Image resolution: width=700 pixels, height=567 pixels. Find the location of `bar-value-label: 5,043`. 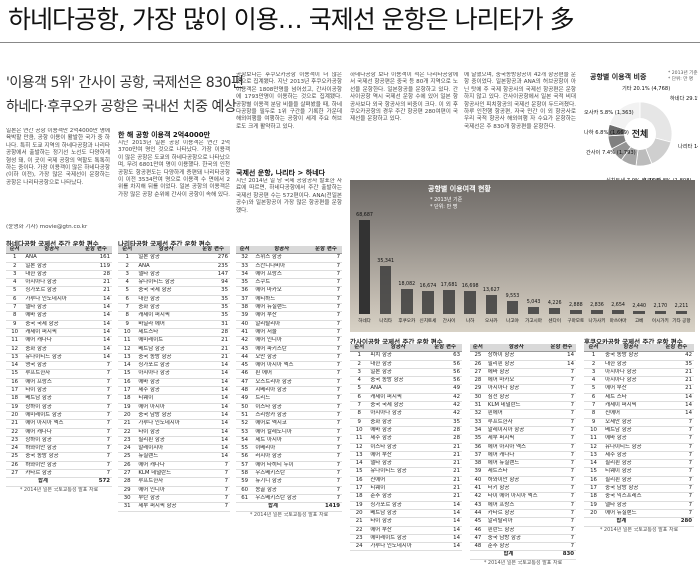

bar-value-label: 5,043 is located at coordinates (533, 303).